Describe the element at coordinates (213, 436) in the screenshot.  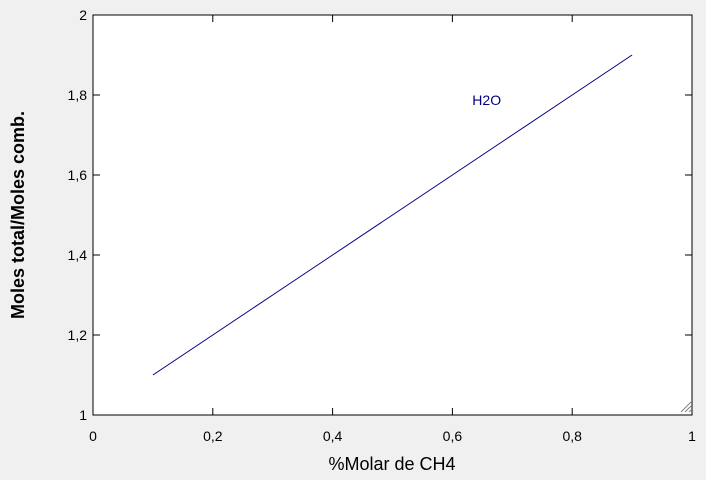
I see `x-tick-label: 0,2` at that location.